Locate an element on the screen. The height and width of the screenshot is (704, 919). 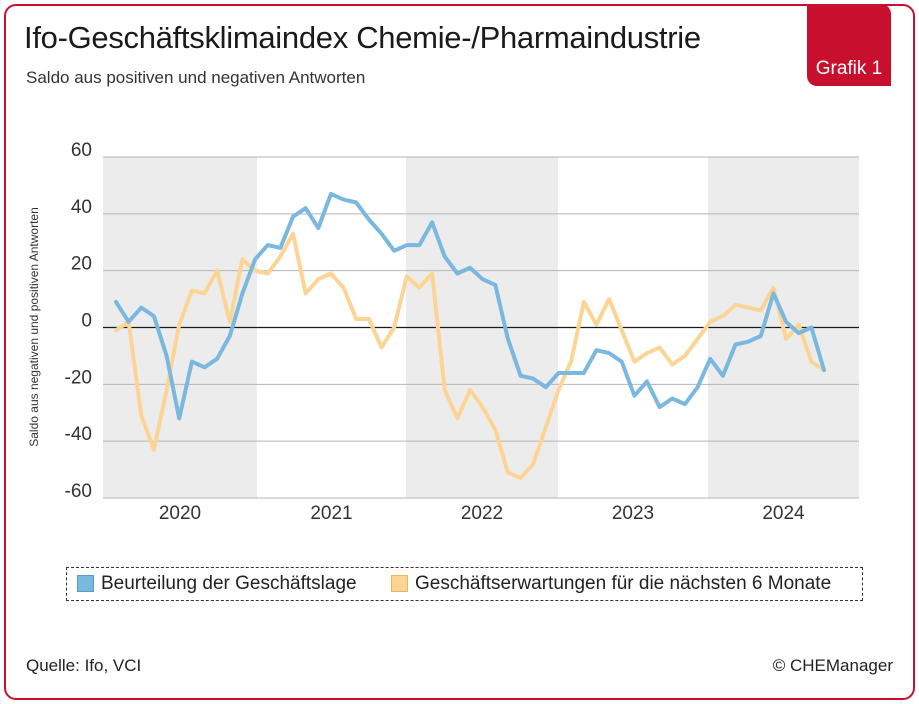
y-tick-label: -40 is located at coordinates (78, 434).